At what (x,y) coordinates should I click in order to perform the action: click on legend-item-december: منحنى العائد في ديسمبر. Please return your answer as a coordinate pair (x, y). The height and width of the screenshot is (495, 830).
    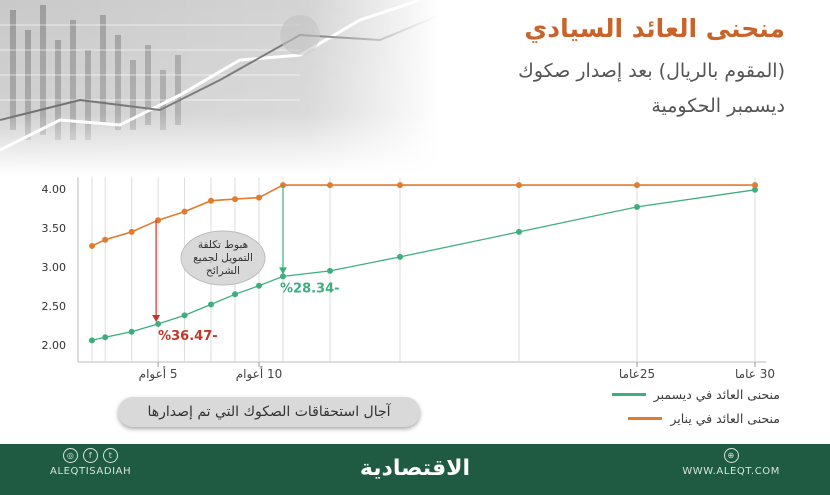
    Looking at the image, I should click on (695, 394).